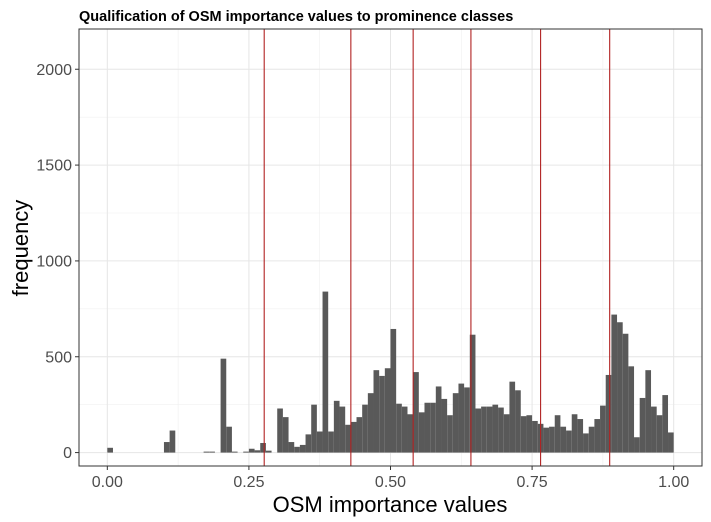 The image size is (711, 522). I want to click on x-tick-label: 0.75, so click(532, 482).